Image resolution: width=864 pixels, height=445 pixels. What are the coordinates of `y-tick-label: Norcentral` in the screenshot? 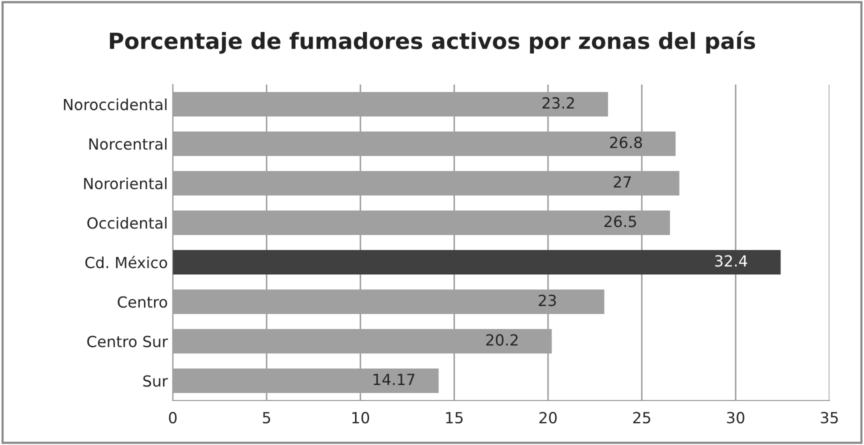 It's located at (128, 144).